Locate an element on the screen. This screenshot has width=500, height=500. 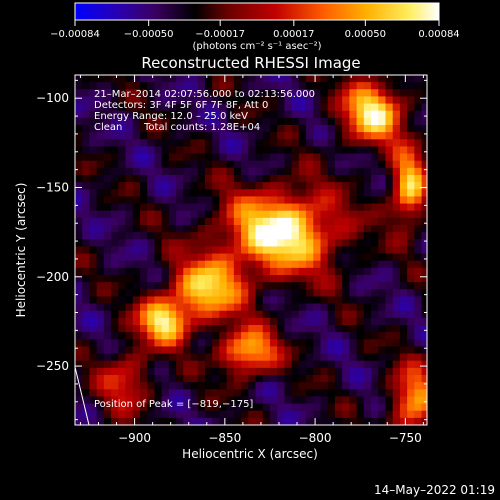
colorbar-tick-label: −0.00084 is located at coordinates (75, 34).